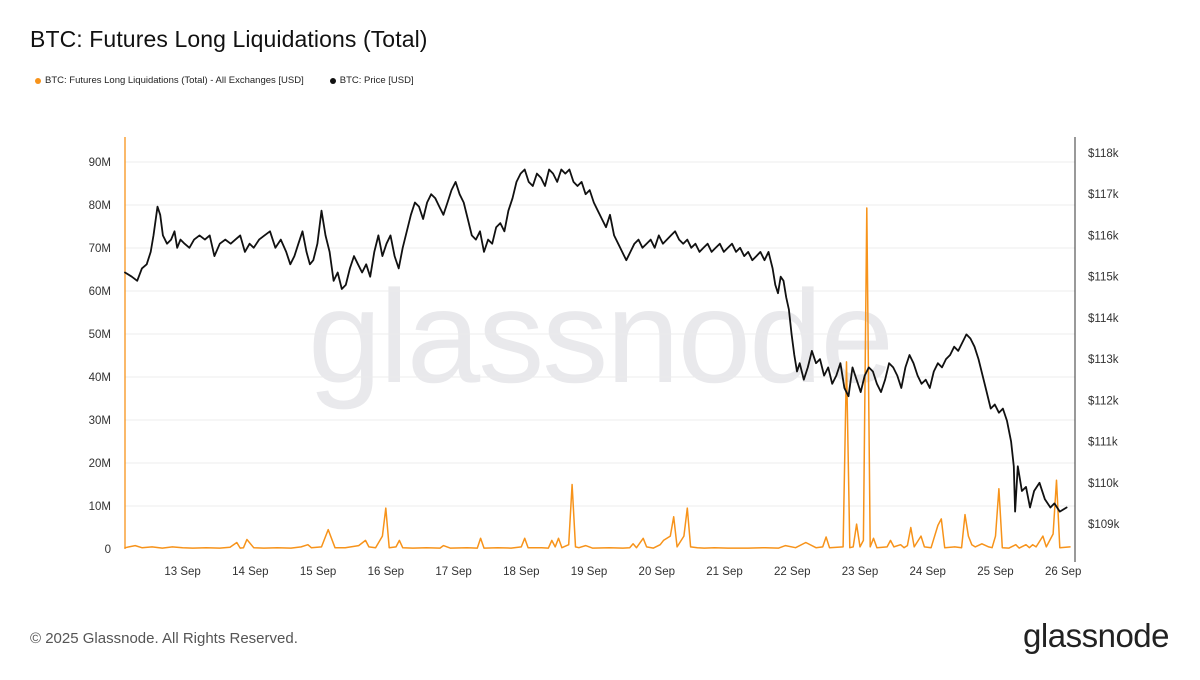 The height and width of the screenshot is (680, 1200). Describe the element at coordinates (860, 572) in the screenshot. I see `x-tick-label: 23 Sep` at that location.